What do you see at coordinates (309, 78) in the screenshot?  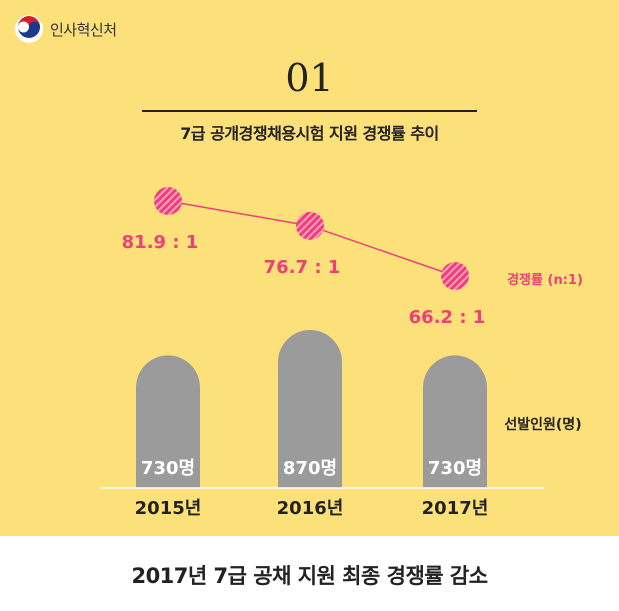 I see `section-number: 01` at bounding box center [309, 78].